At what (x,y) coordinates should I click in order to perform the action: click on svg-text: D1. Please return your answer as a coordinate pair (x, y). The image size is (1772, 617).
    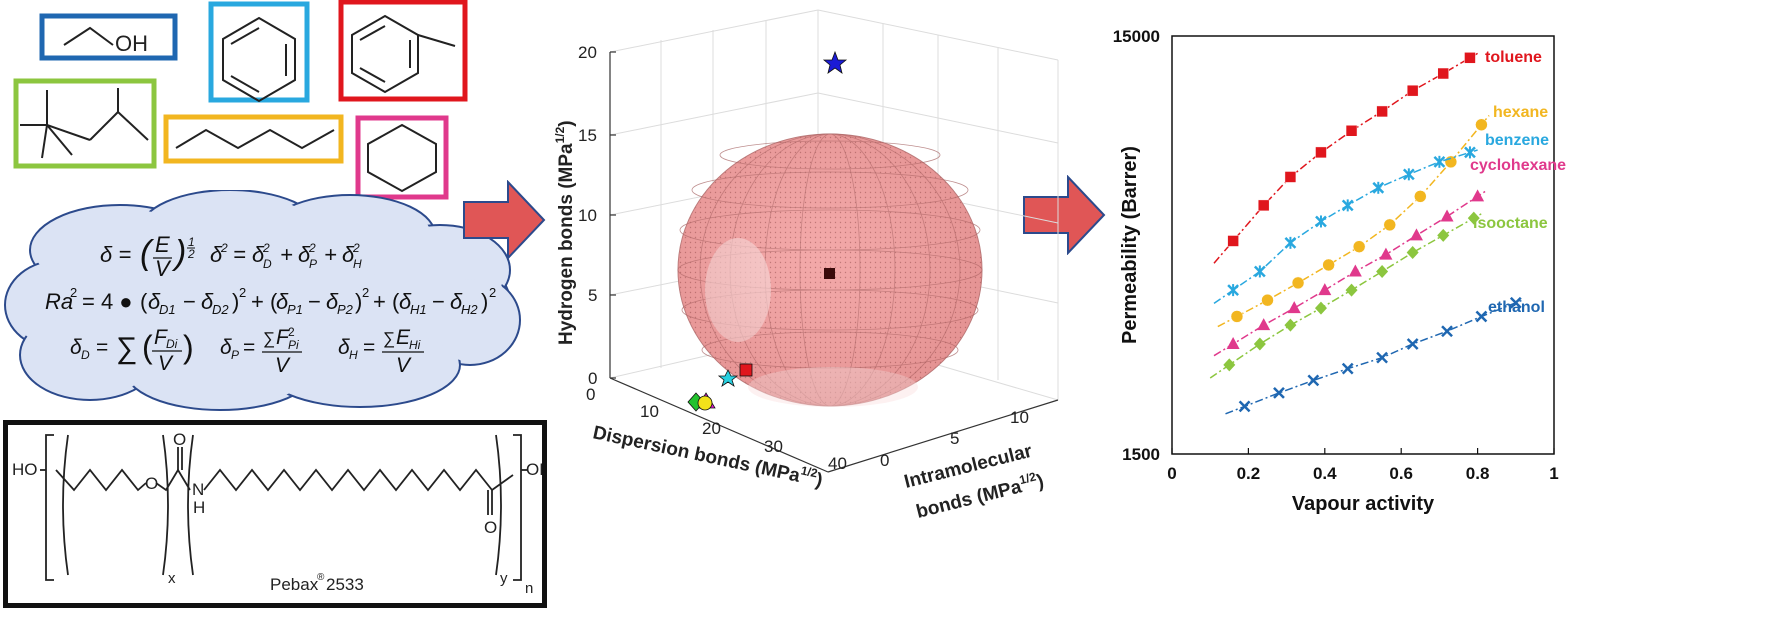
    Looking at the image, I should click on (167, 309).